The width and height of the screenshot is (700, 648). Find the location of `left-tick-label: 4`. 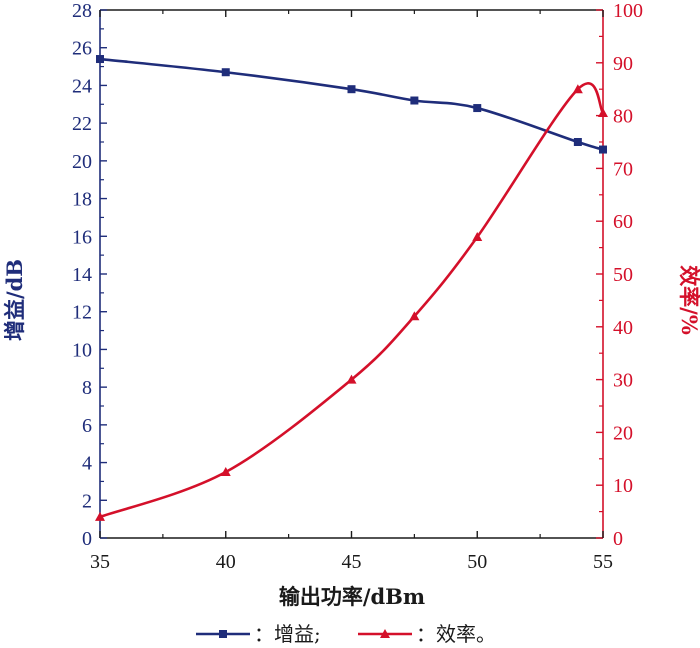

left-tick-label: 4 is located at coordinates (87, 464).